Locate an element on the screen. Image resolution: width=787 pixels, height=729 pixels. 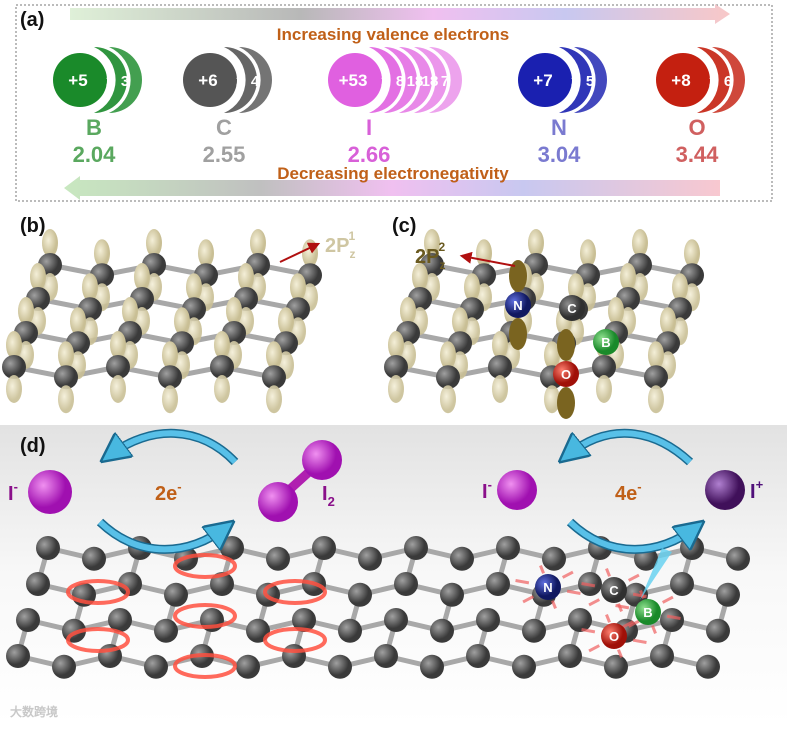
orbital-sub: z is located at coordinates (352, 254).